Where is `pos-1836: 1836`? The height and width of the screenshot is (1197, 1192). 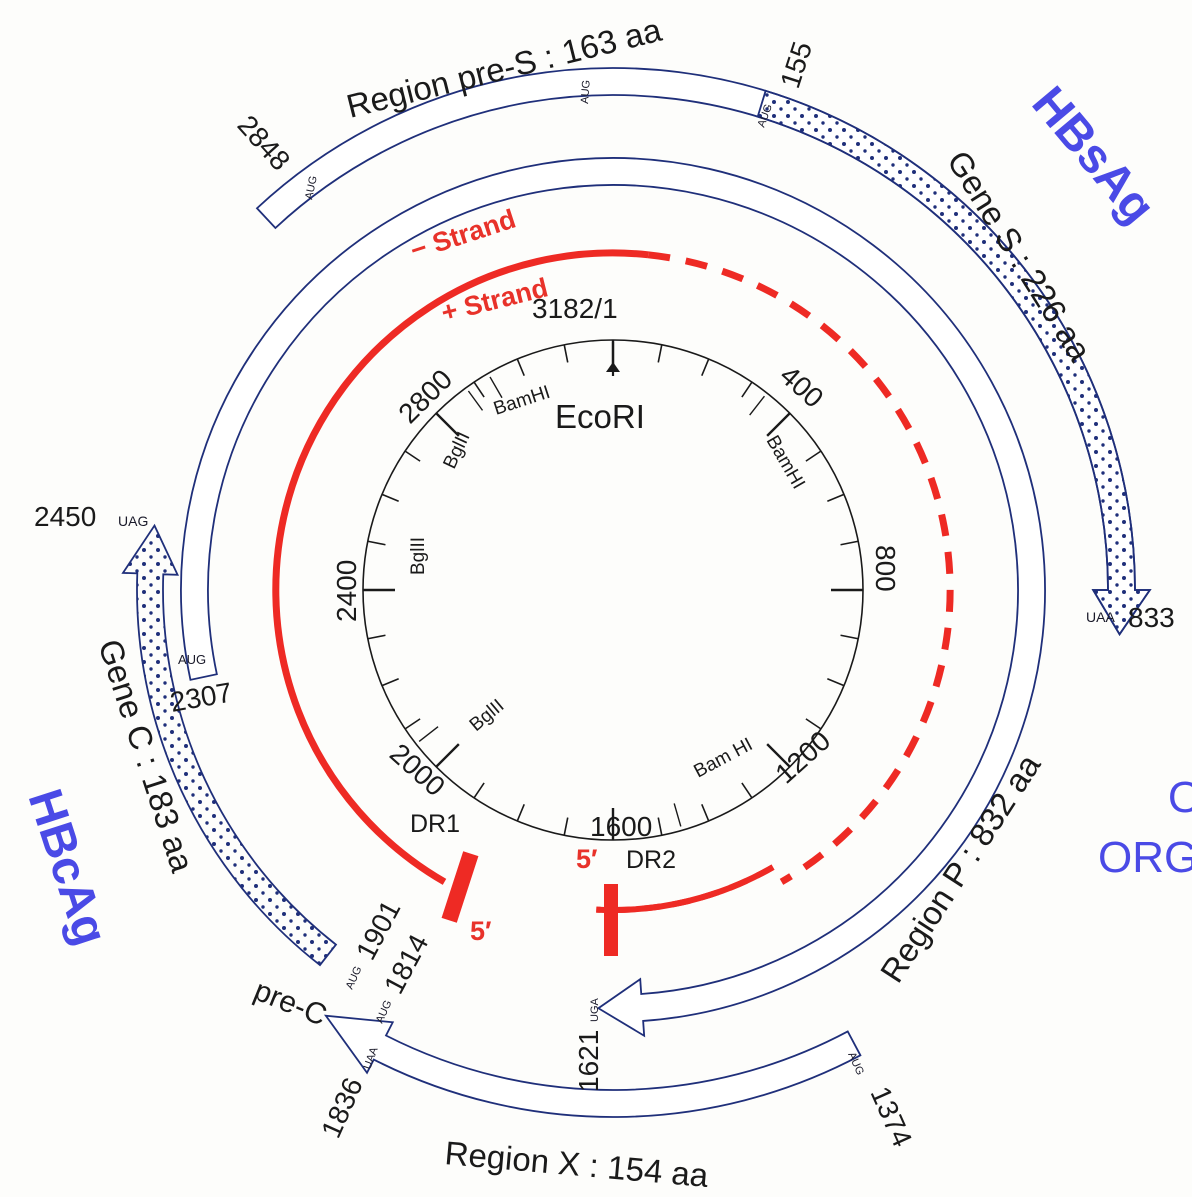
pos-1836: 1836 is located at coordinates (342, 1108).